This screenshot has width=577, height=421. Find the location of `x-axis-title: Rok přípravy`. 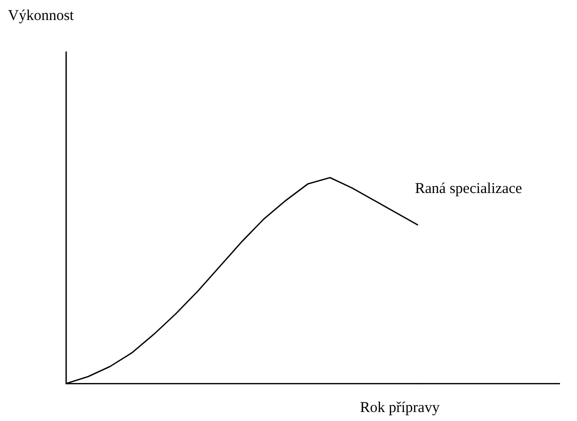

x-axis-title: Rok přípravy is located at coordinates (400, 408).